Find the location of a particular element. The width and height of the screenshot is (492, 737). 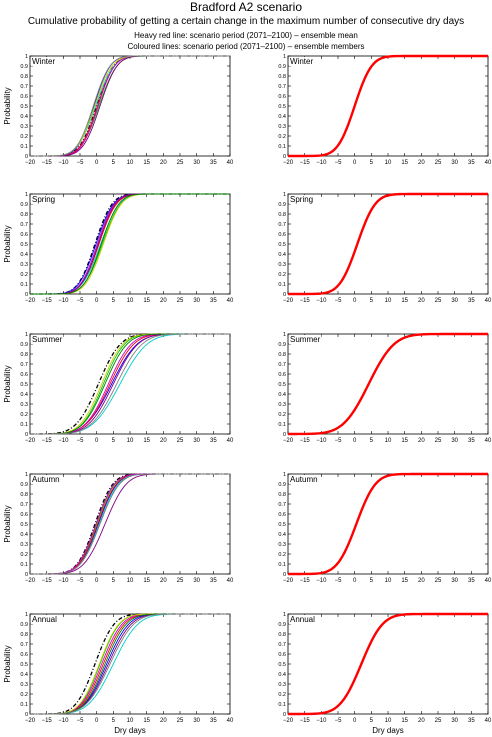

season-label: Annual is located at coordinates (44, 619).